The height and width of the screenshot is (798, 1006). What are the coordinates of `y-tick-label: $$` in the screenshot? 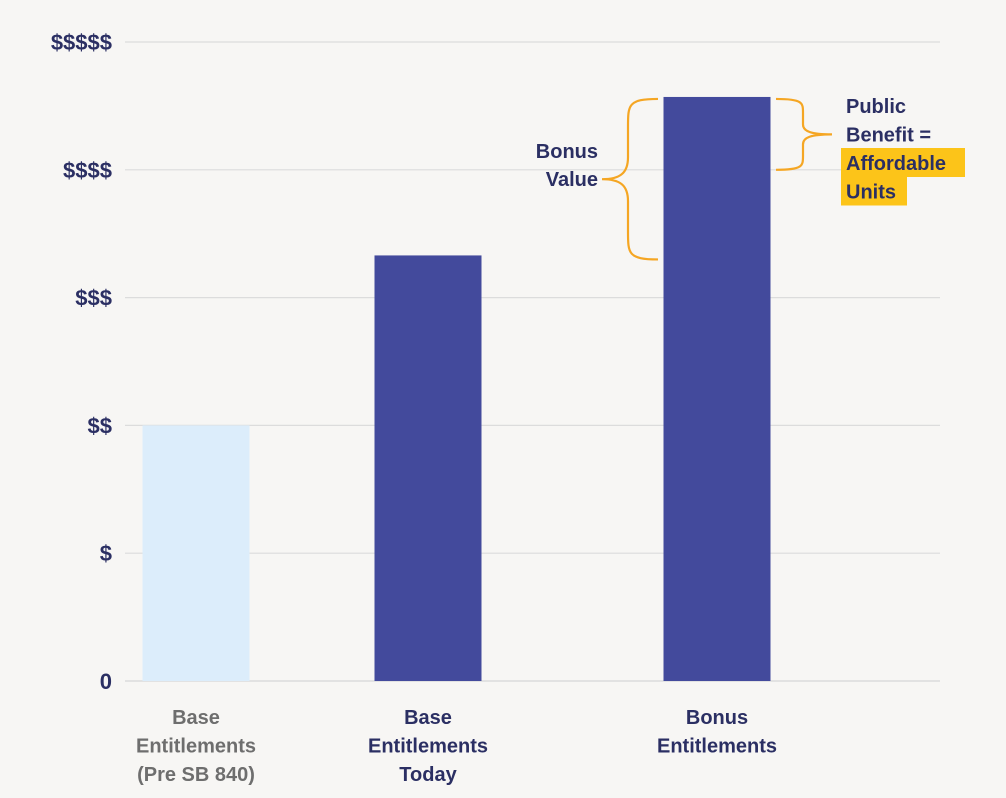 It's located at (100, 425).